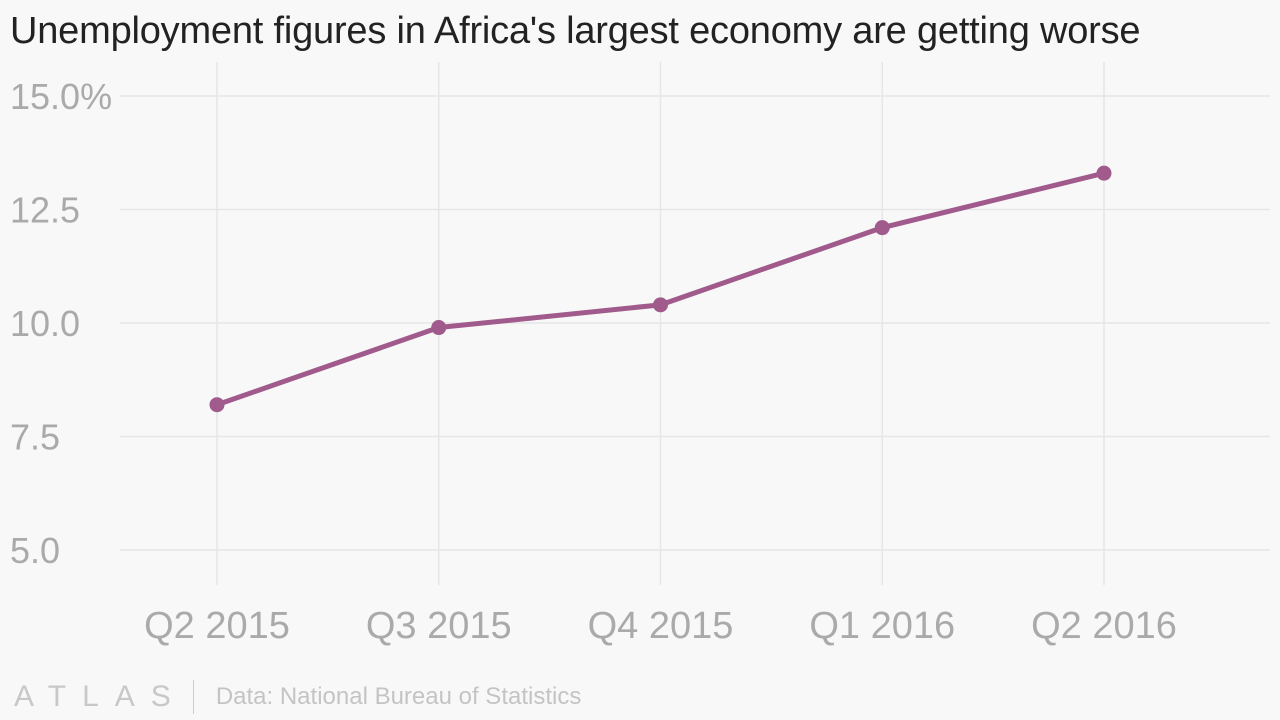 The width and height of the screenshot is (1280, 720). What do you see at coordinates (61, 96) in the screenshot?
I see `y-tick-label: 15.0%` at bounding box center [61, 96].